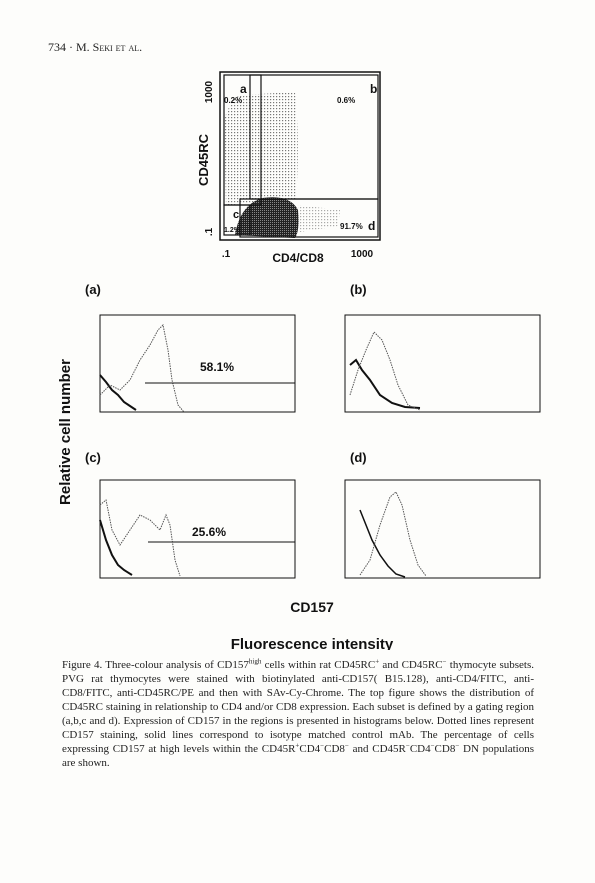 The image size is (595, 883). What do you see at coordinates (373, 89) in the screenshot?
I see `region-label: b` at bounding box center [373, 89].